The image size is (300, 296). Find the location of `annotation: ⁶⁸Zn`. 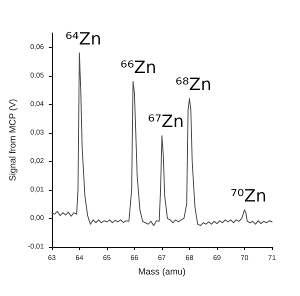

annotation: ⁶⁸Zn is located at coordinates (193, 85).